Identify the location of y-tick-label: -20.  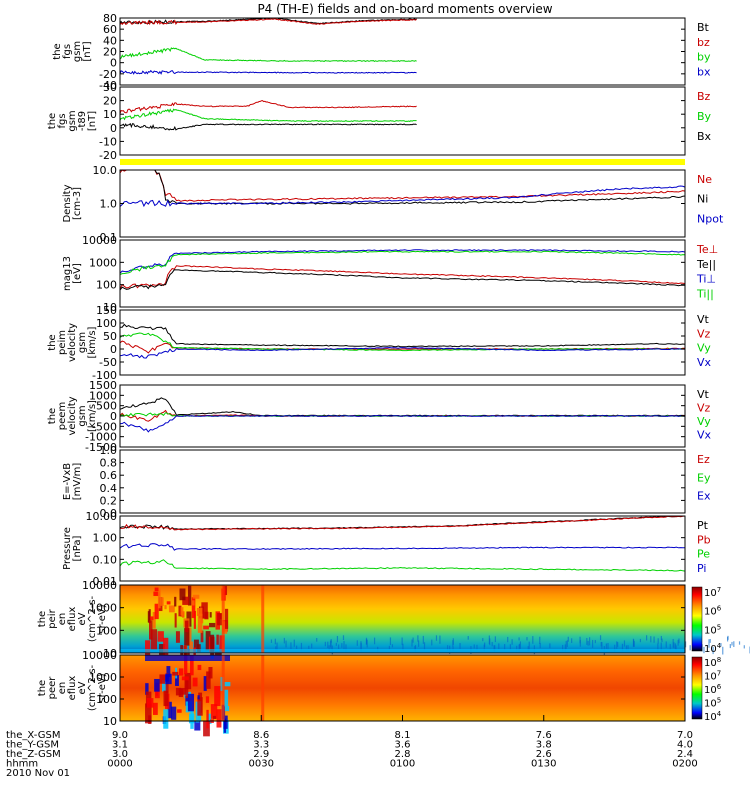
(108, 155).